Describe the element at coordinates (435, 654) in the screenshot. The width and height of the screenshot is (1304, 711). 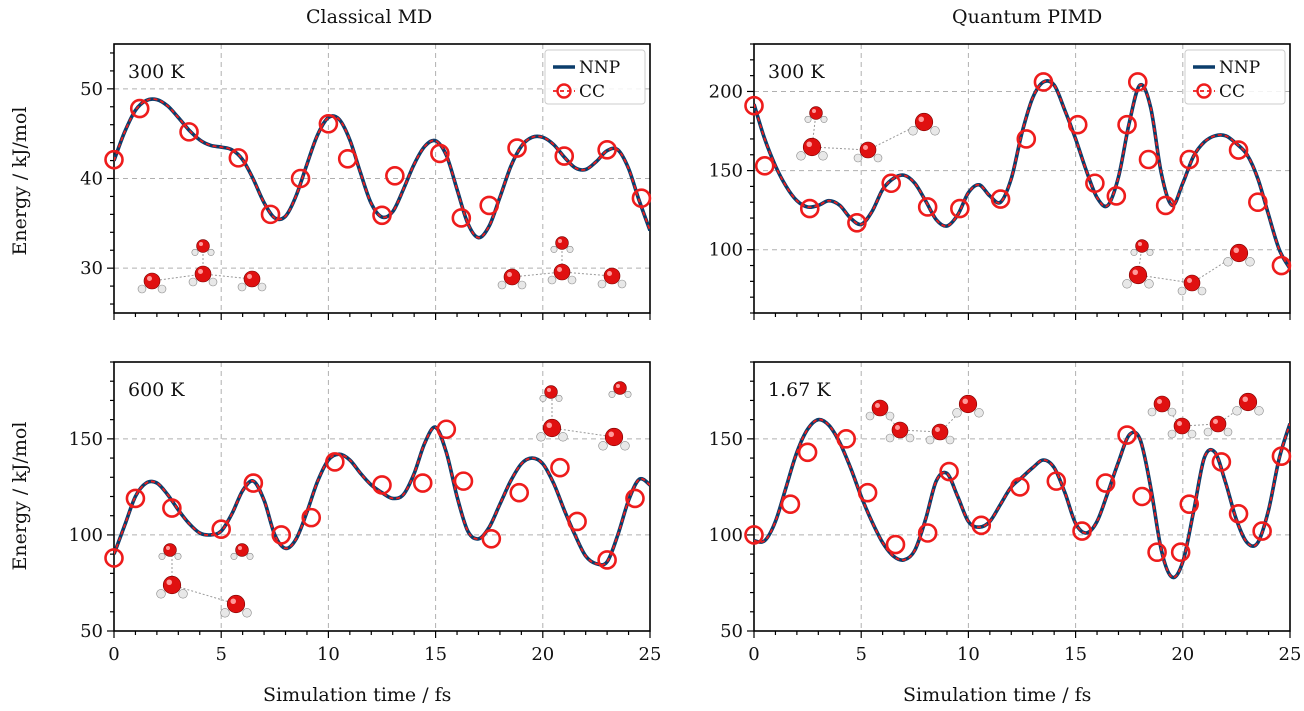
I see `x-tick-label: 15` at that location.